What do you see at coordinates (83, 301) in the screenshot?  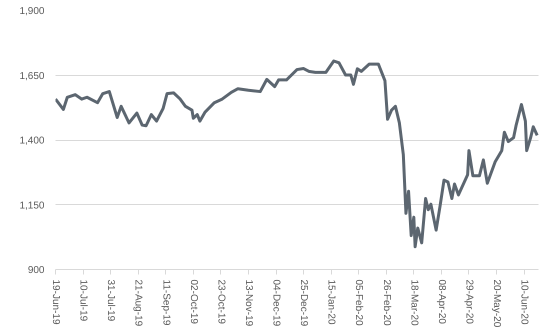 I see `x-tick-label: 10-Jul-19` at bounding box center [83, 301].